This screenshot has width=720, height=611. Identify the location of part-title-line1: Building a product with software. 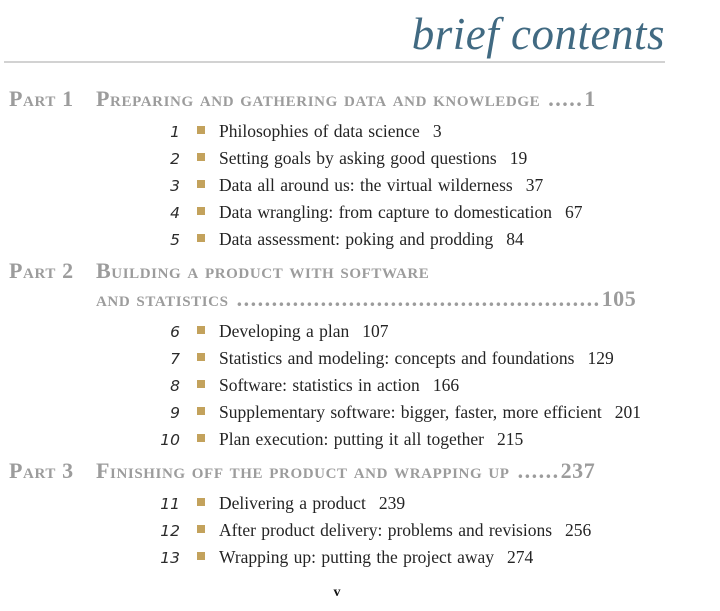
(263, 270).